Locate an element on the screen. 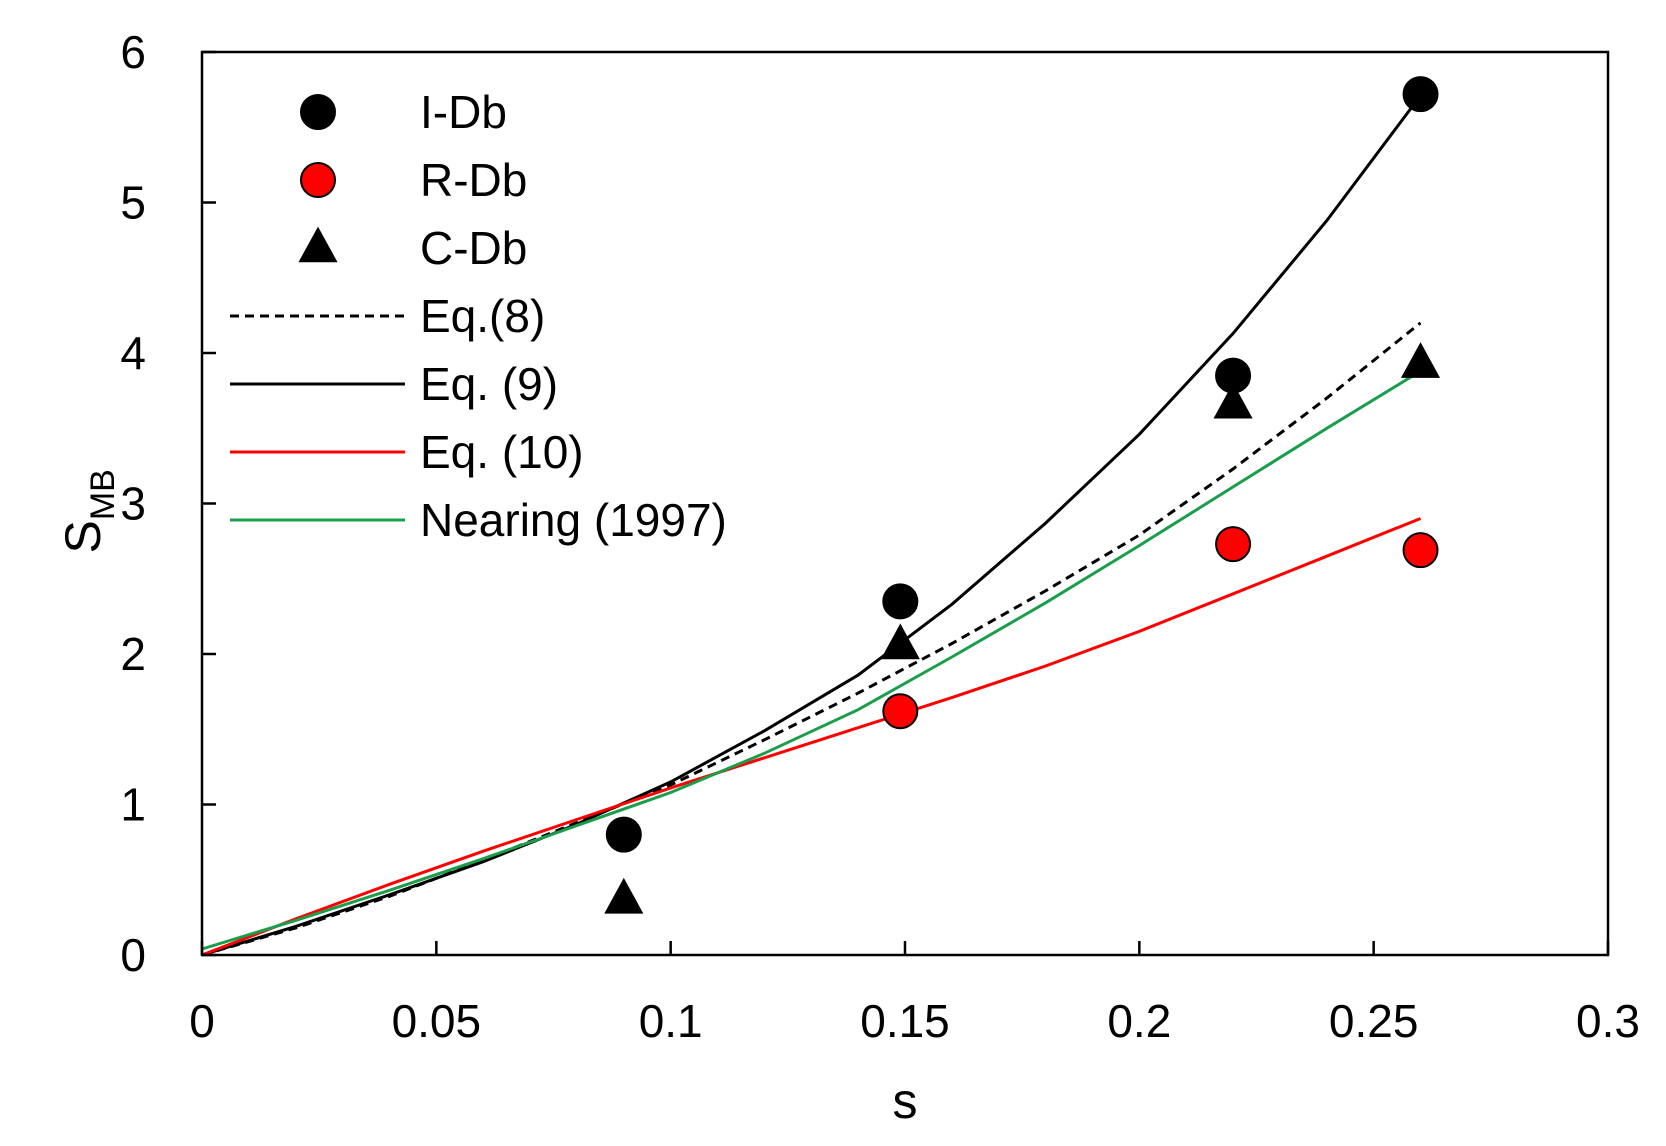  legend-label-eq-9: Eq. (9) is located at coordinates (489, 384).